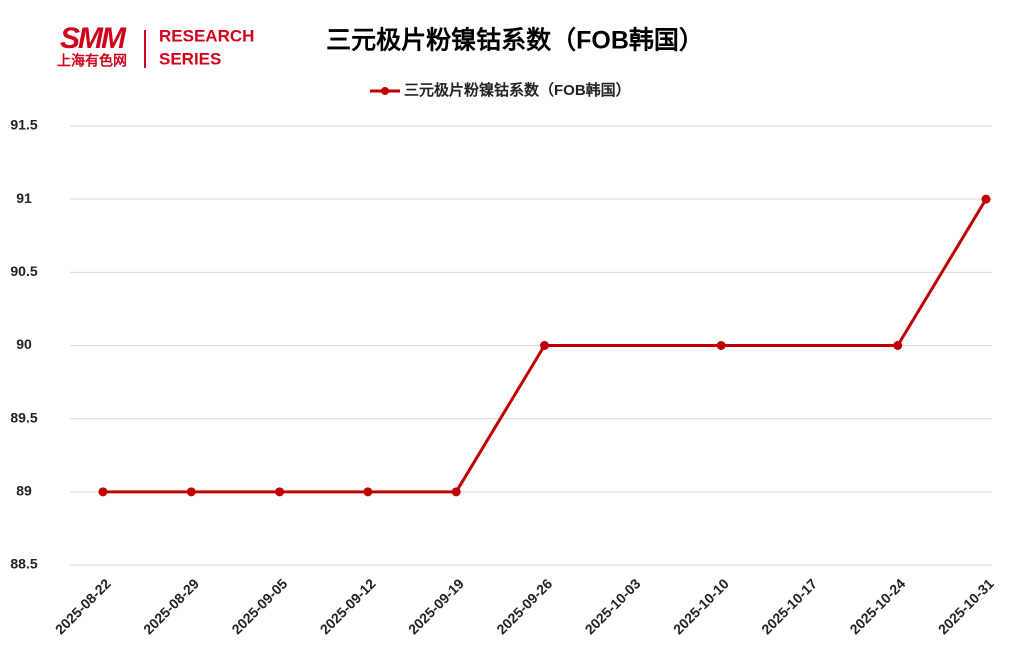 The image size is (1024, 662). I want to click on y-tick-label: 89.5, so click(23, 417).